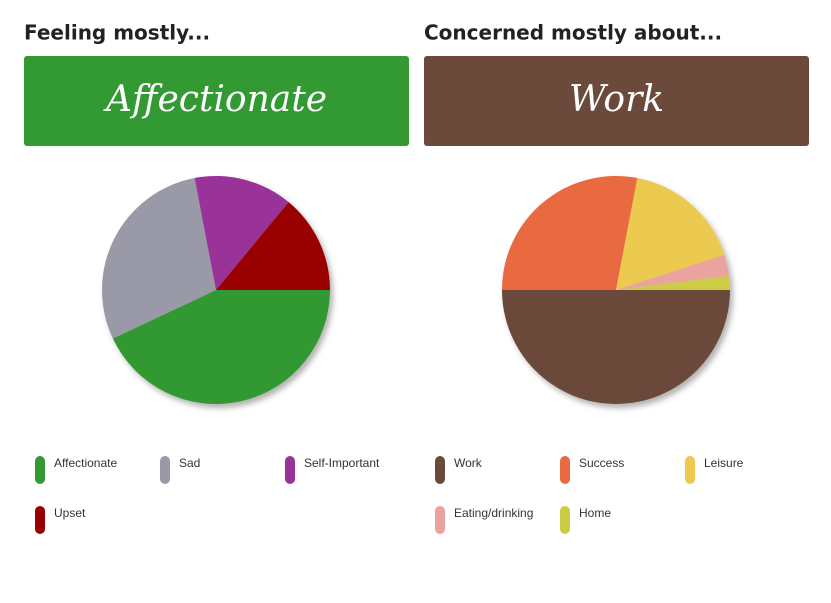  I want to click on legend-label: Sad, so click(189, 463).